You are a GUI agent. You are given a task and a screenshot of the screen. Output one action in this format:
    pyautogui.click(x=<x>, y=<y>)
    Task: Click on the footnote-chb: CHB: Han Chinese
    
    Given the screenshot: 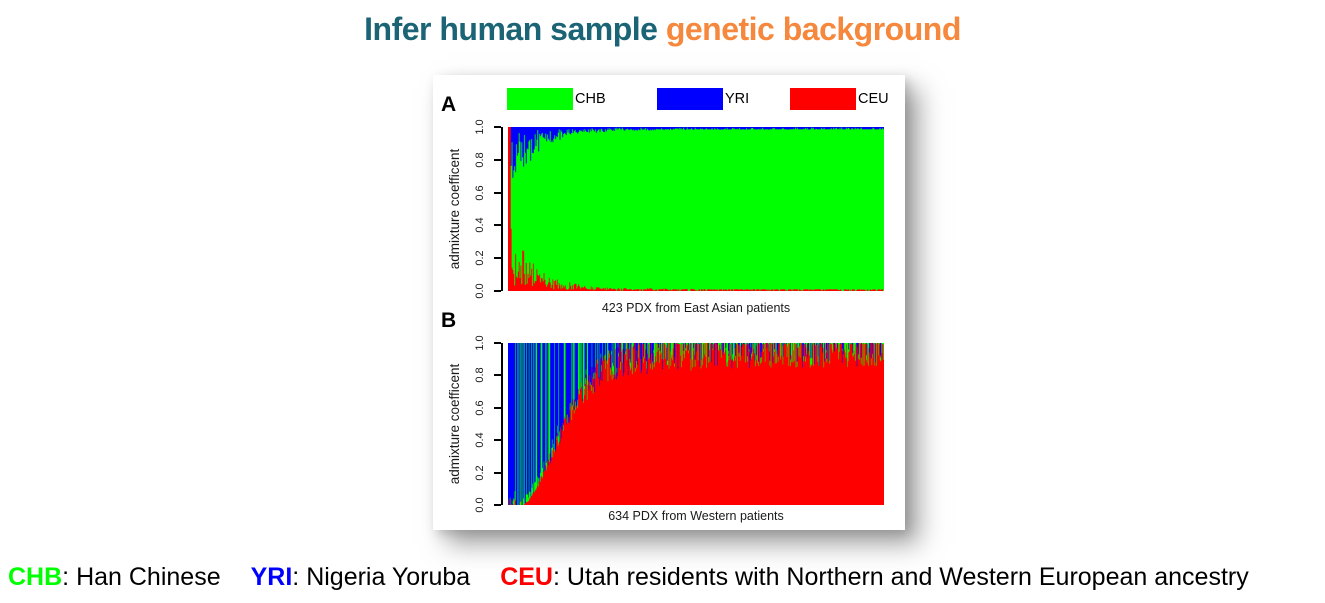 What is the action you would take?
    pyautogui.click(x=114, y=577)
    